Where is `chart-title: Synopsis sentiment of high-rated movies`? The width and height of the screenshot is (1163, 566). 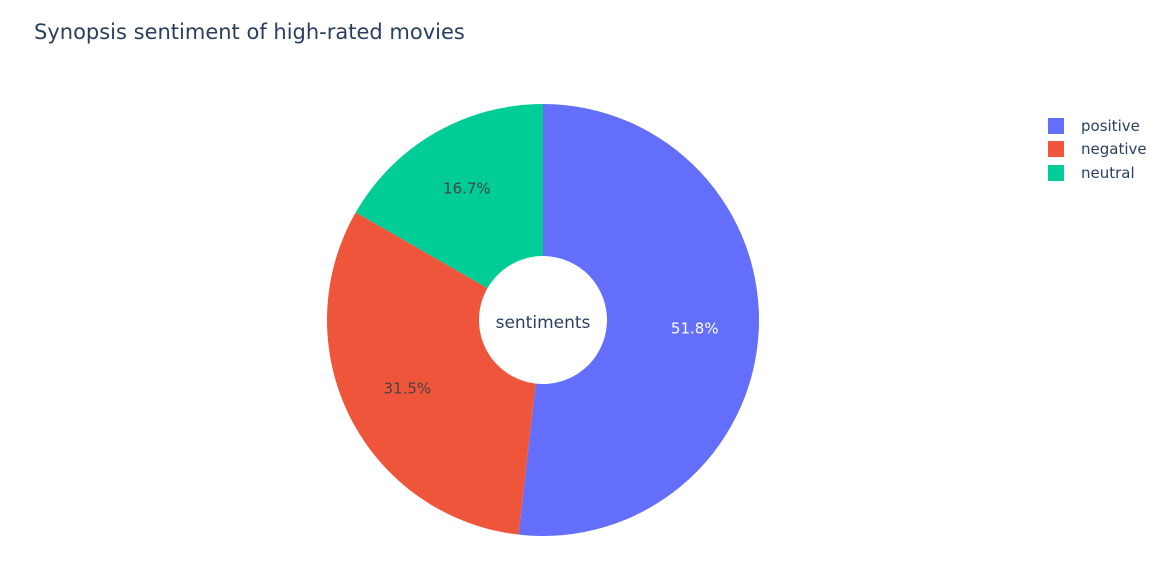 chart-title: Synopsis sentiment of high-rated movies is located at coordinates (249, 32).